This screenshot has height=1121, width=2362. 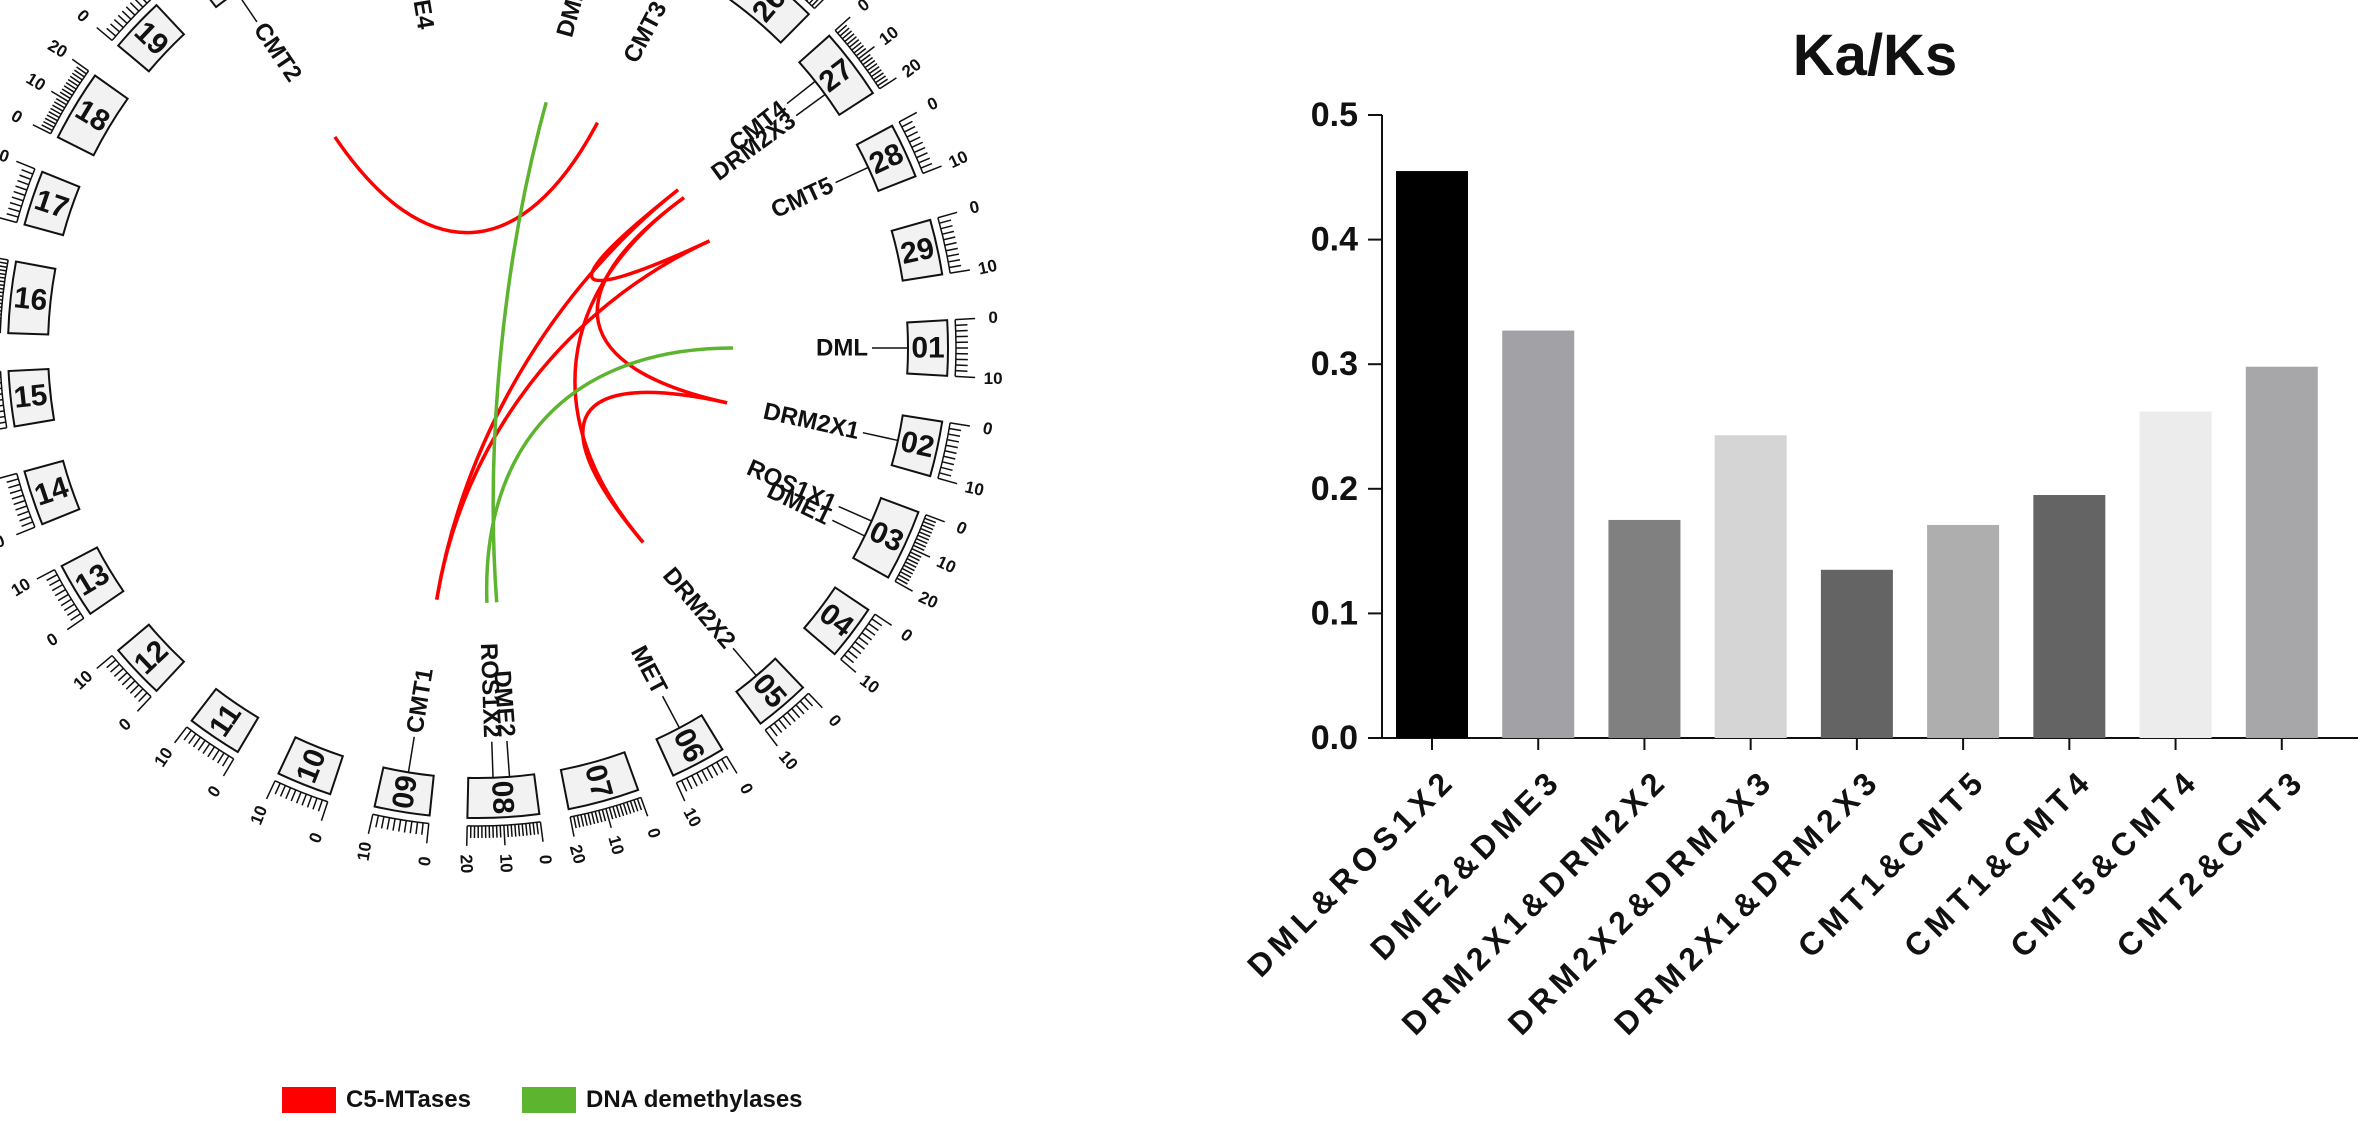 I want to click on bar-drm2x1-drm2x2, so click(x=1644, y=628).